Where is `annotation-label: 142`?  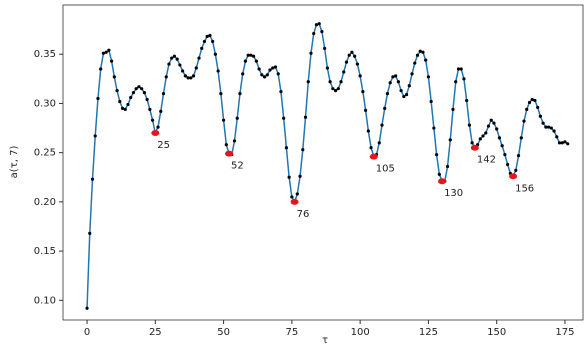
annotation-label: 142 is located at coordinates (486, 160).